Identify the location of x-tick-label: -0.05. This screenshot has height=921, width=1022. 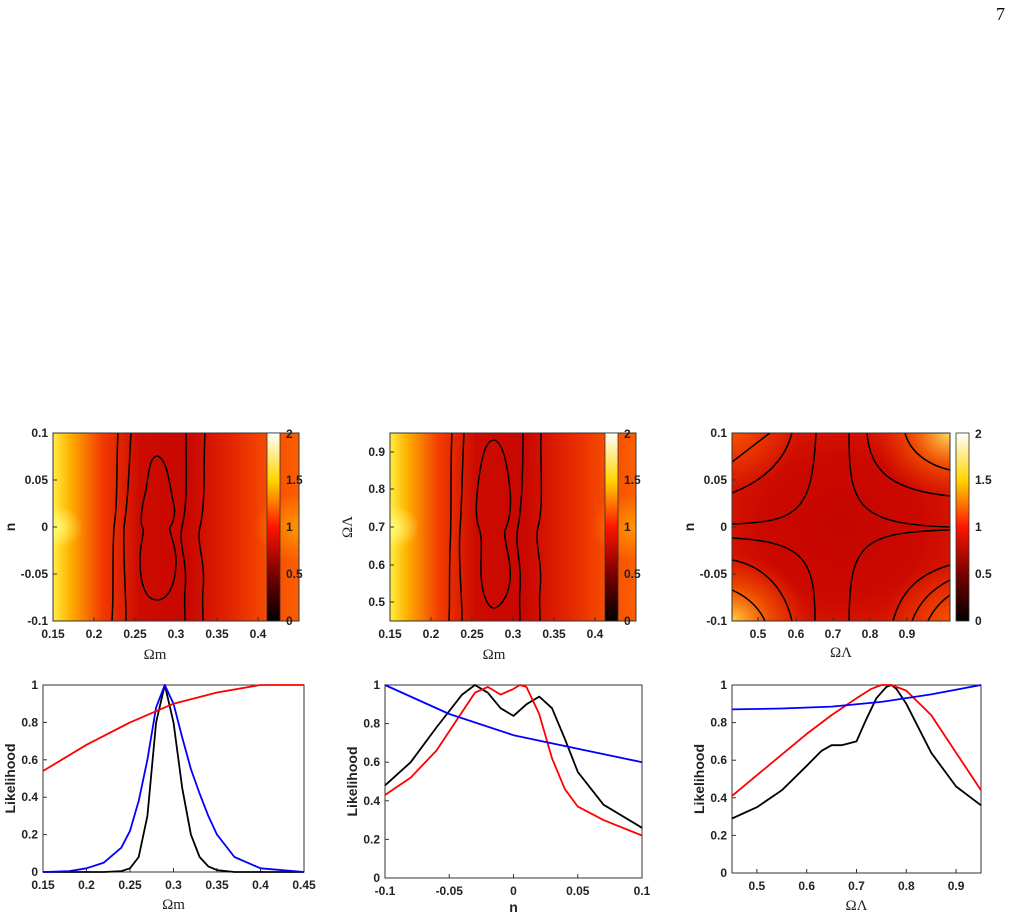
(450, 891).